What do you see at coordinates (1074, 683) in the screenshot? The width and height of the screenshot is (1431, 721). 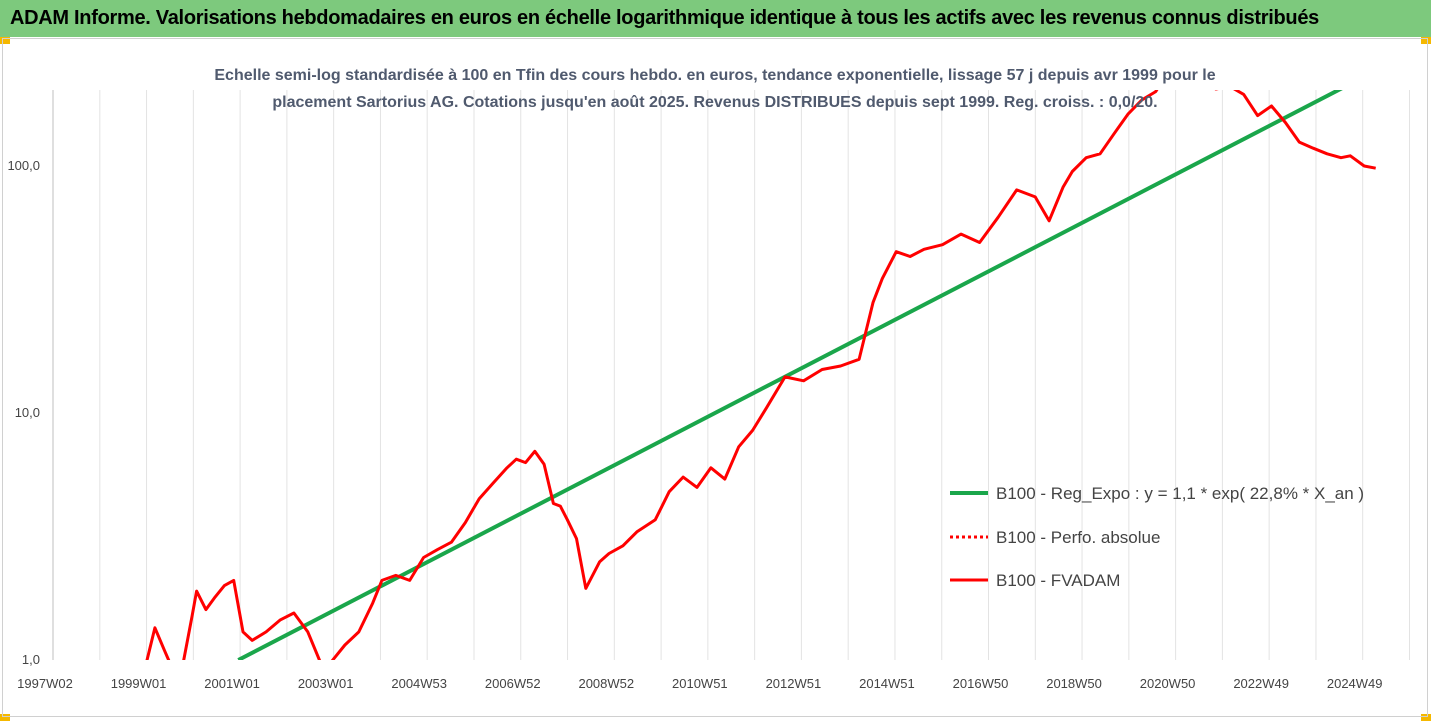 I see `x-tick-label: 2018W50` at bounding box center [1074, 683].